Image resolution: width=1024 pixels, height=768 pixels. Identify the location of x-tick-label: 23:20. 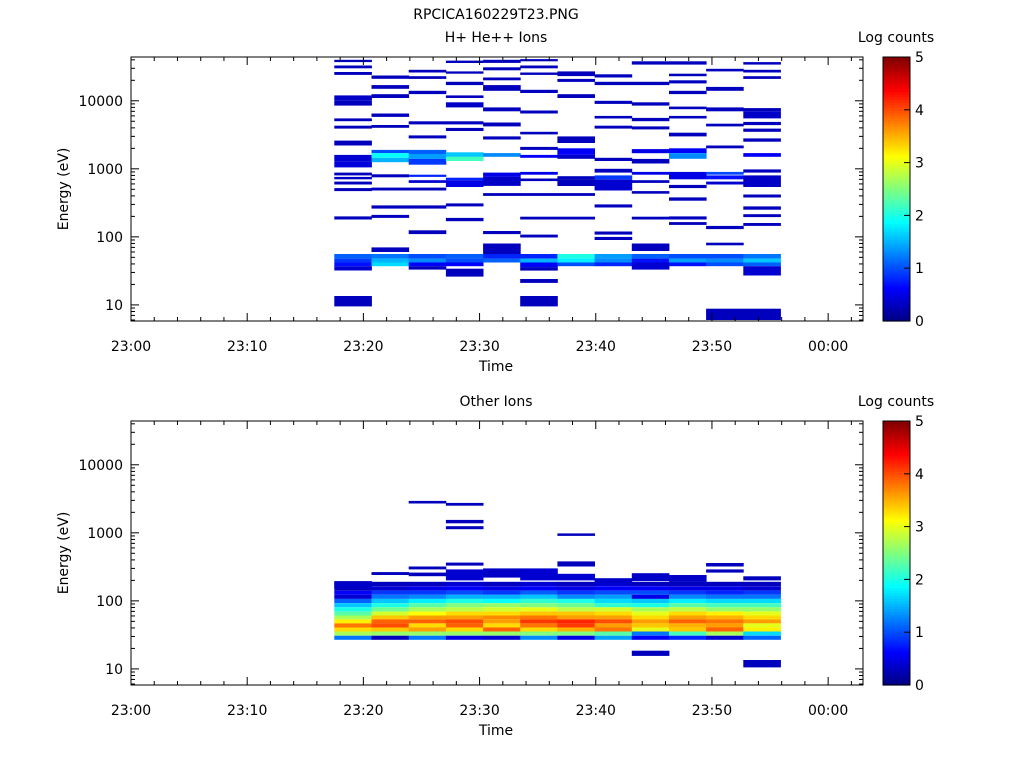
(363, 347).